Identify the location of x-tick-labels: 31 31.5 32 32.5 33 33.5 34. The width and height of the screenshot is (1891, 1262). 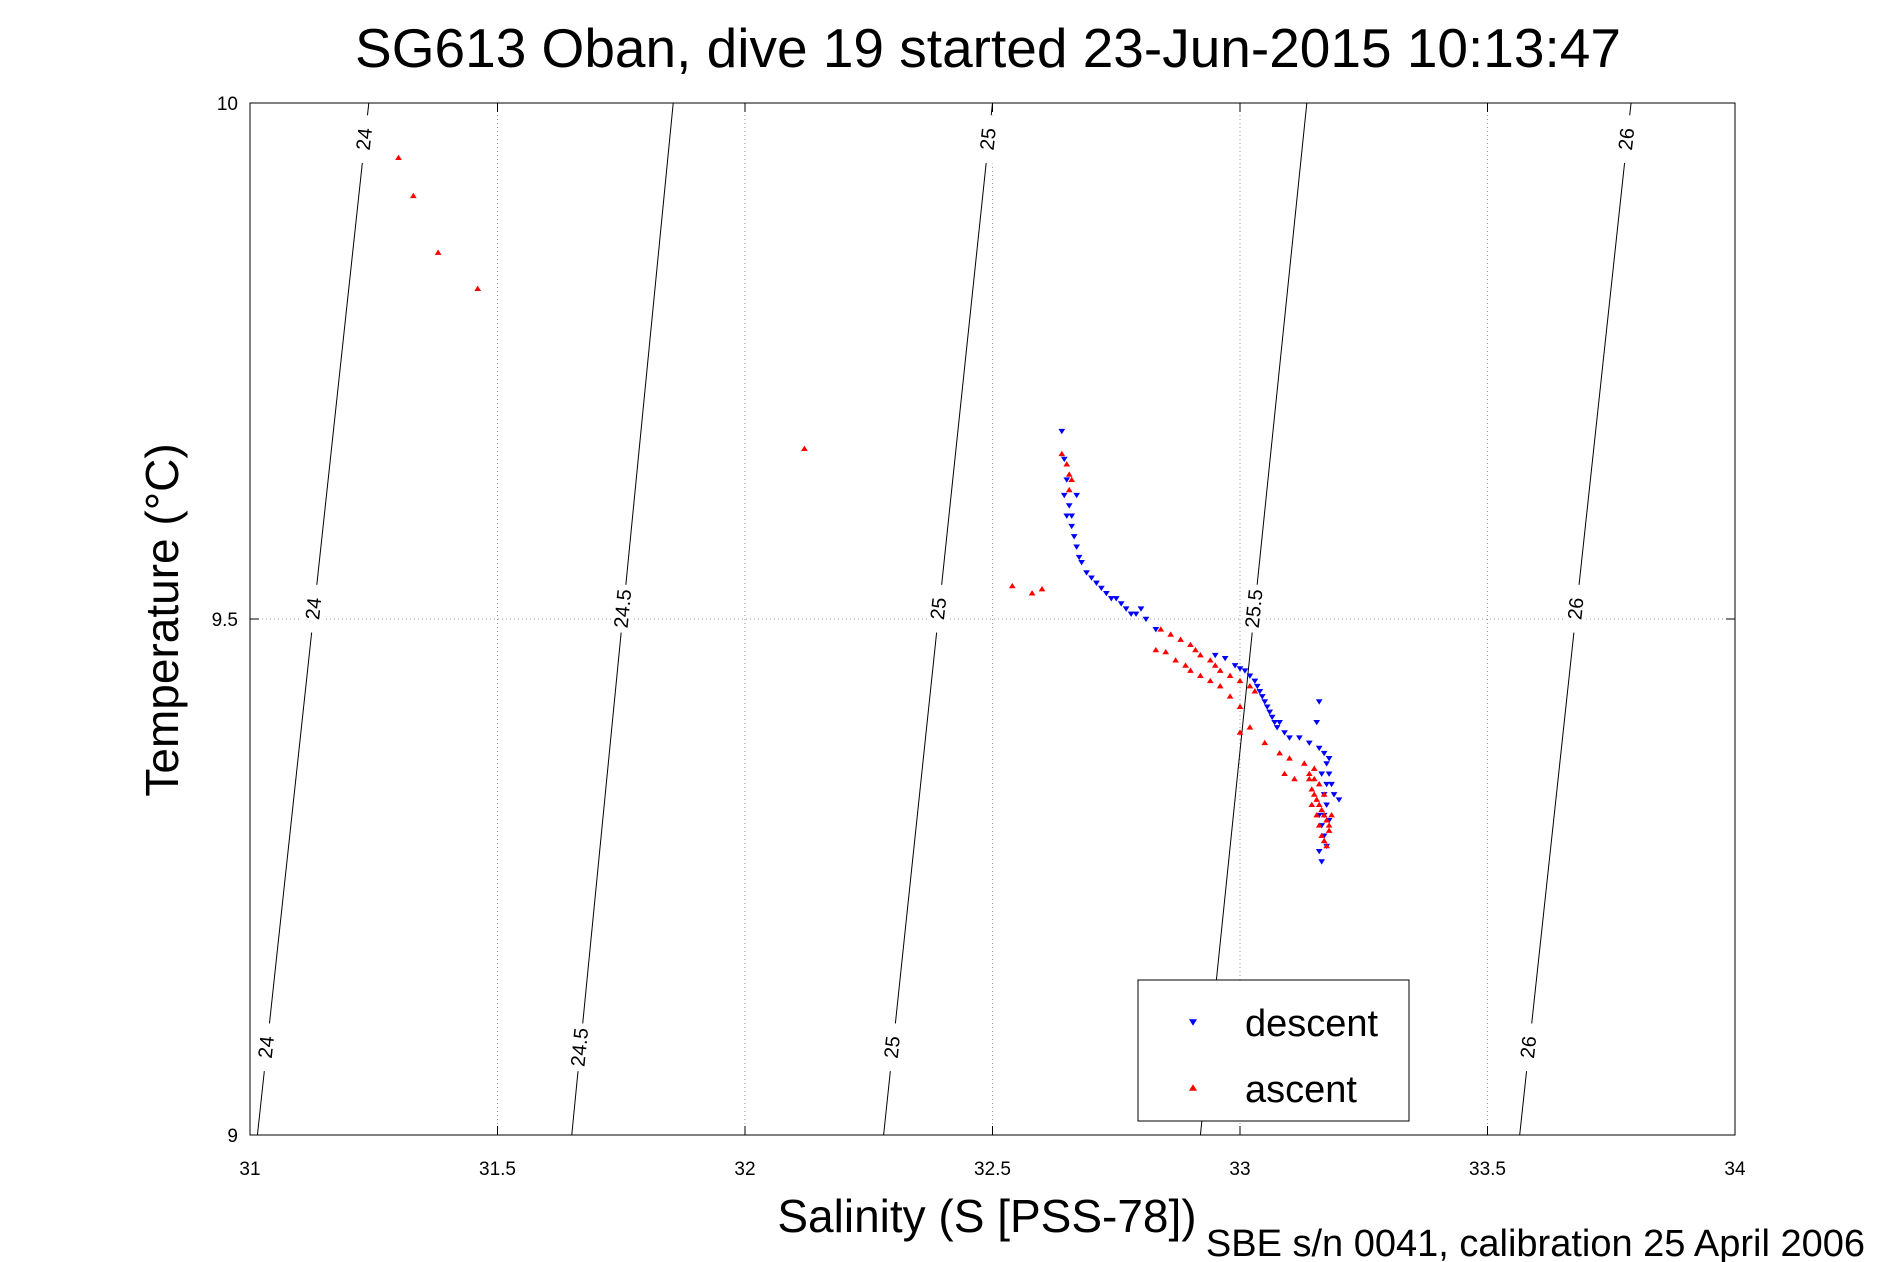
(992, 1169).